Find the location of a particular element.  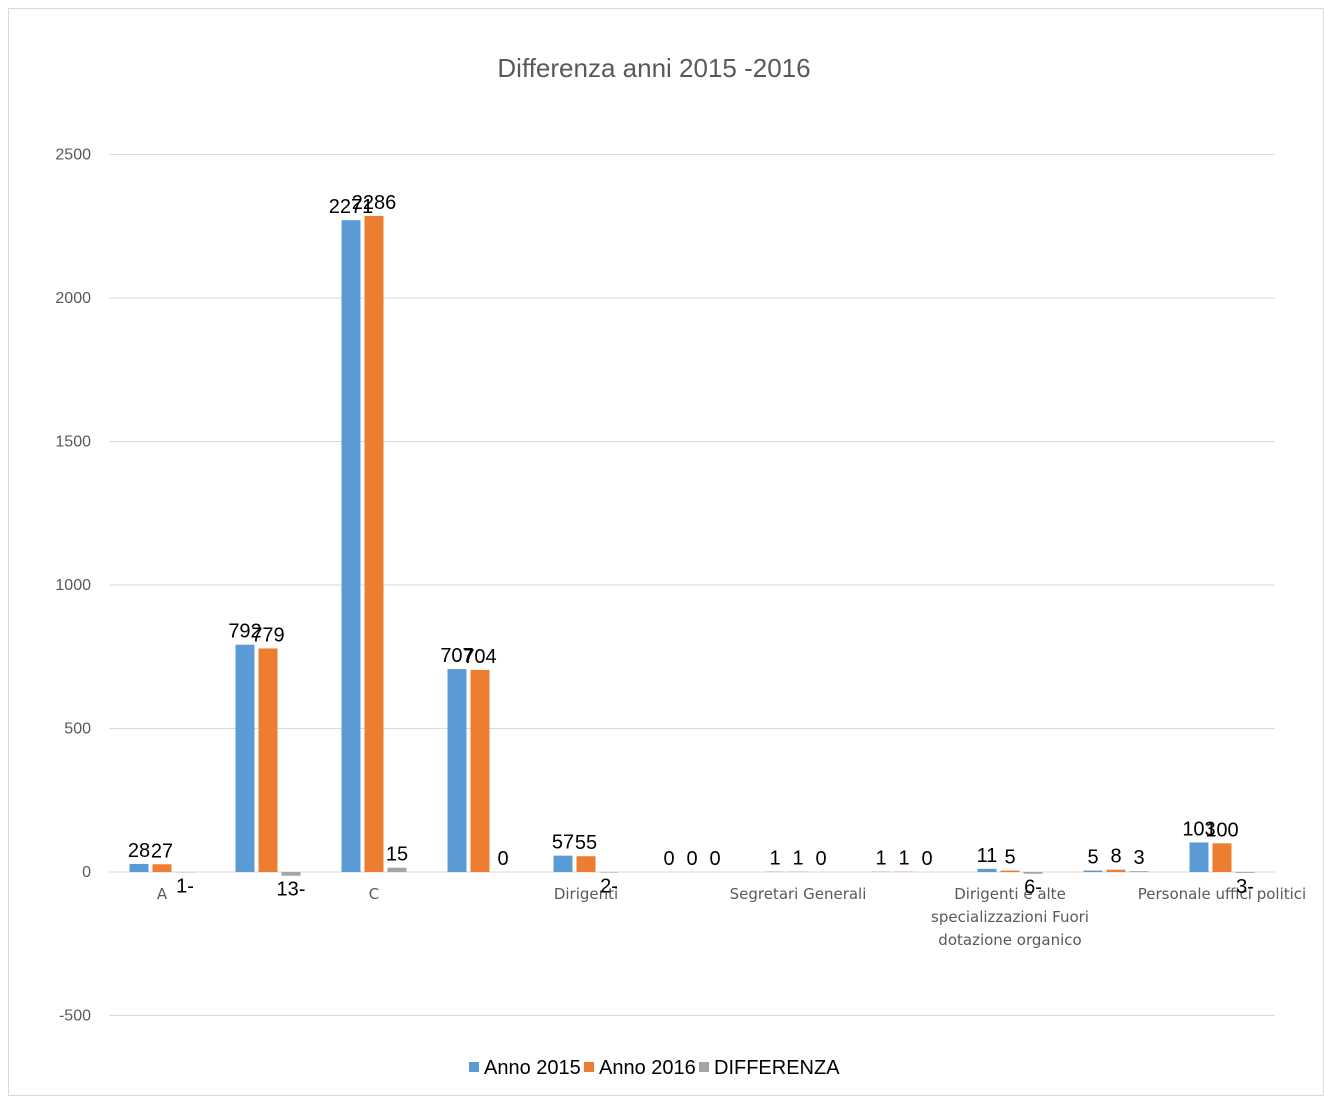

bar-s0-c3 is located at coordinates (457, 770).